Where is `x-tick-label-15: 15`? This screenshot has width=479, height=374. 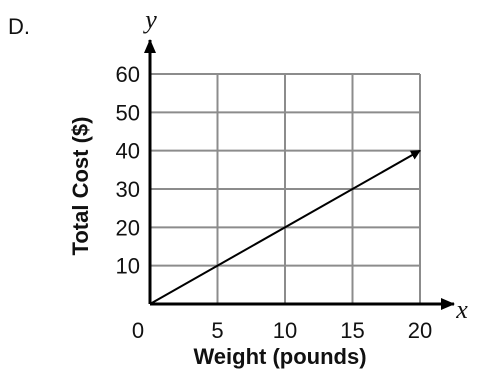
x-tick-label-15: 15 is located at coordinates (352, 330).